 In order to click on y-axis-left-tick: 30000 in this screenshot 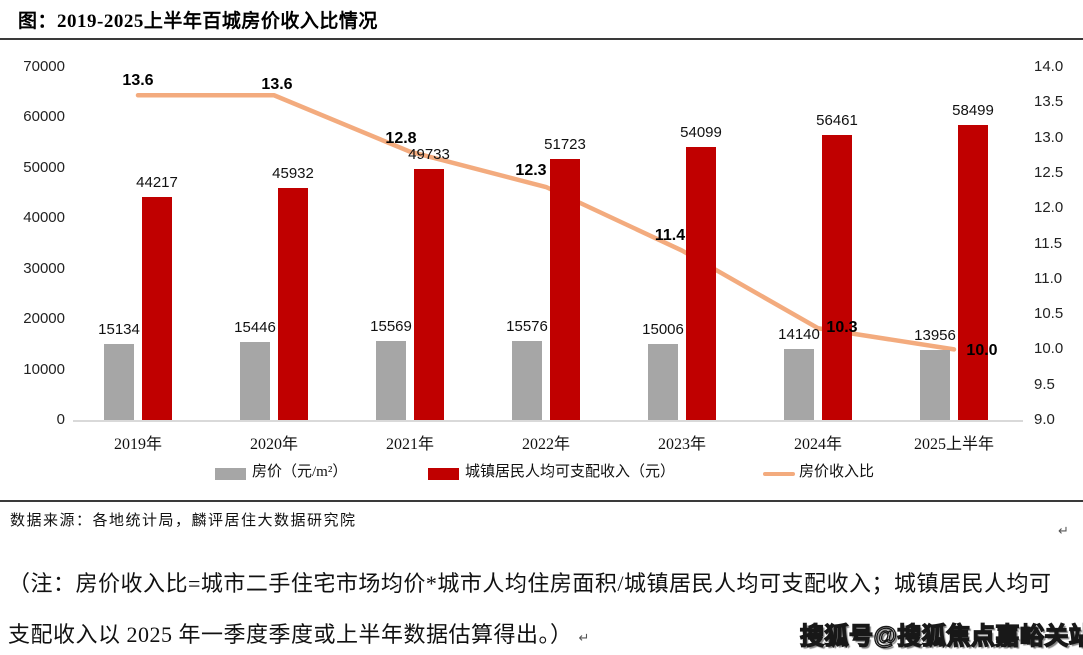, I will do `click(44, 268)`.